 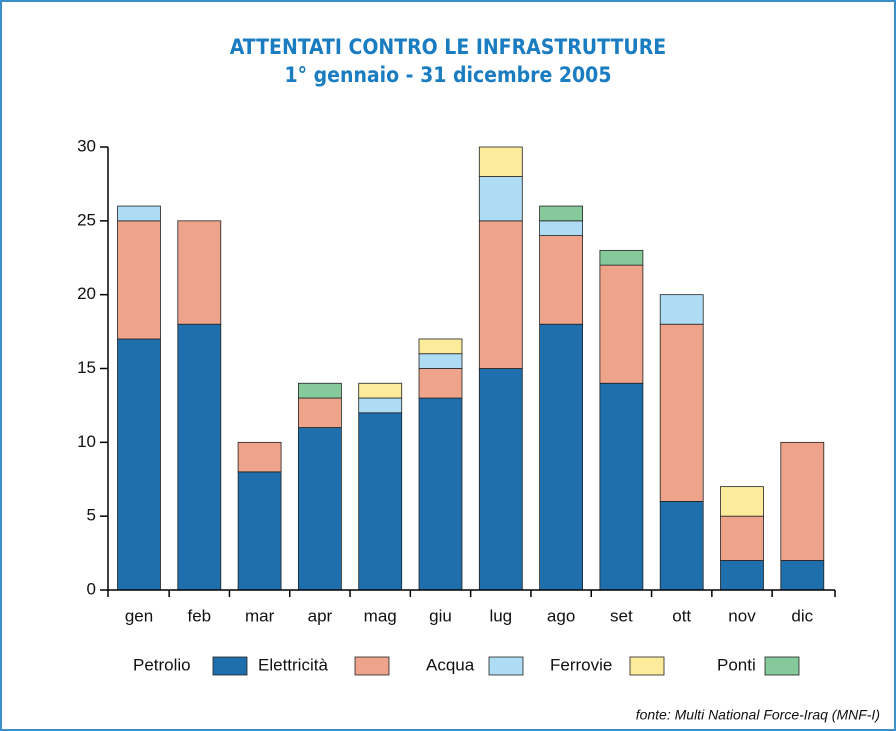 What do you see at coordinates (440, 615) in the screenshot?
I see `x-tick-label: giu` at bounding box center [440, 615].